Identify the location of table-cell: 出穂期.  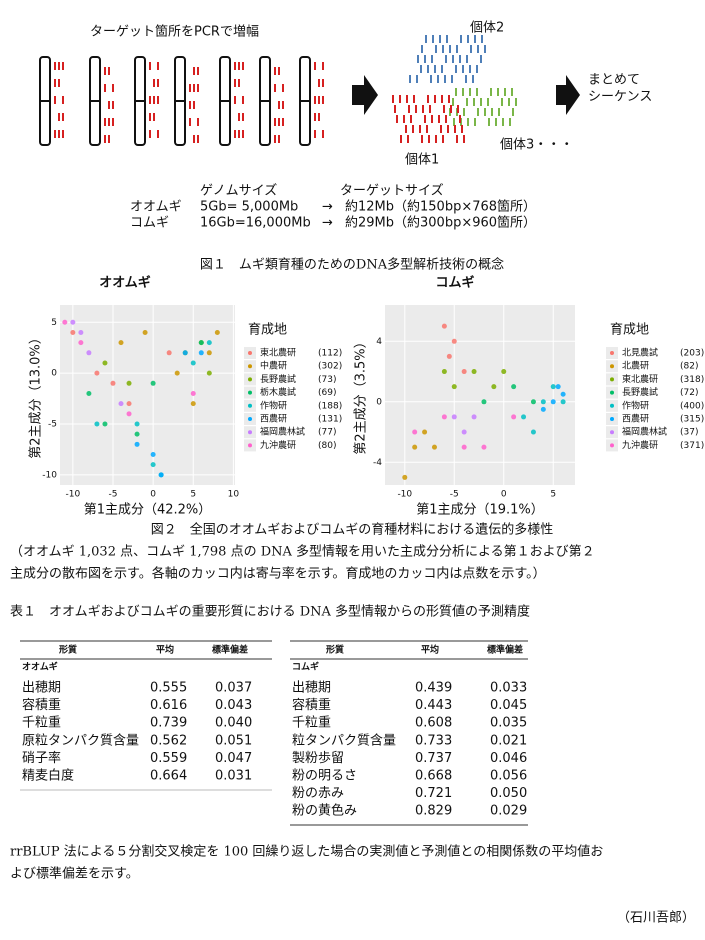
(311, 688).